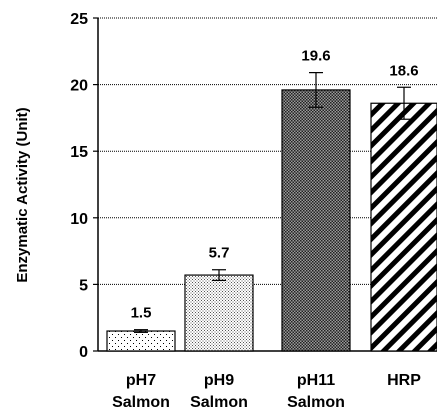  What do you see at coordinates (316, 380) in the screenshot?
I see `x-tick-label-2-line-0: pH11` at bounding box center [316, 380].